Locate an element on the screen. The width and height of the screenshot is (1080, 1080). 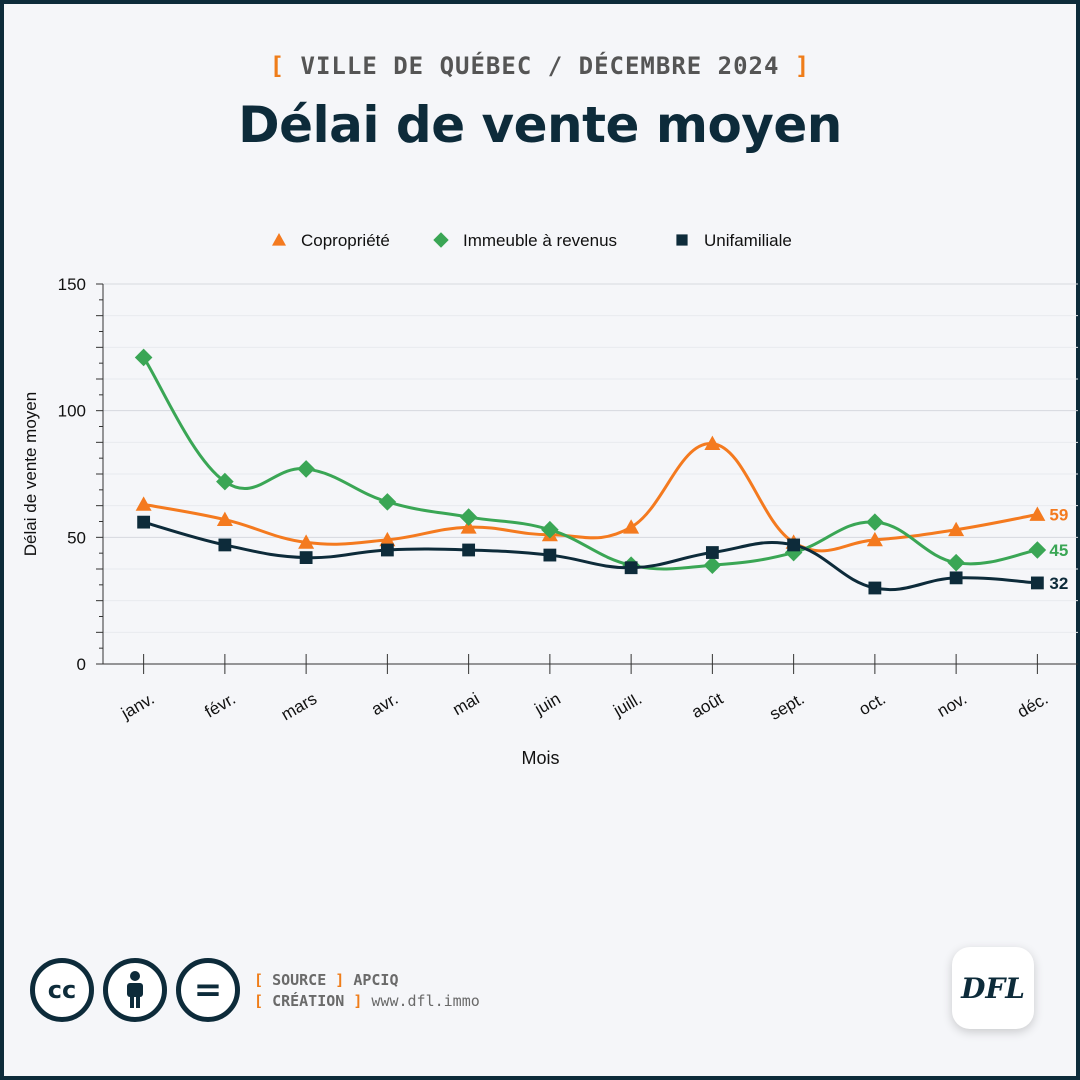
x-tick-label: sept. is located at coordinates (786, 706).